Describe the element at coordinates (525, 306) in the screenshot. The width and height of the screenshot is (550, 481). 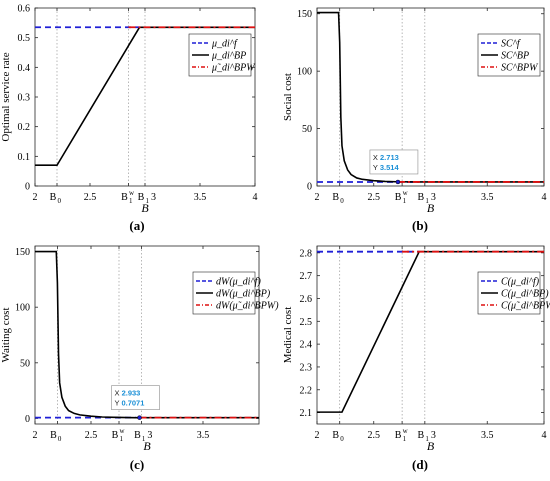
I see `legend-label: C(μ̃_di^BPW)` at that location.